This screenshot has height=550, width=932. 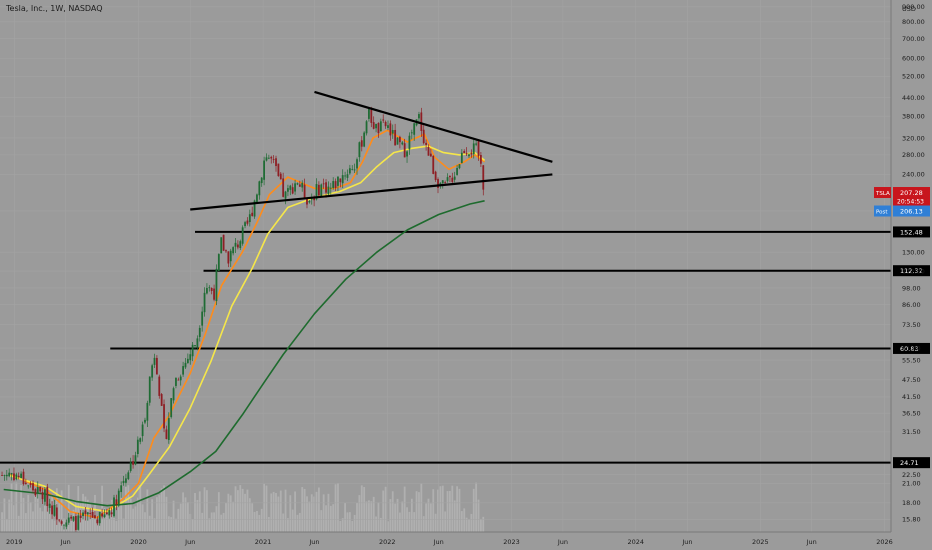 What do you see at coordinates (911, 212) in the screenshot?
I see `post-price-text: 206.13` at bounding box center [911, 212].